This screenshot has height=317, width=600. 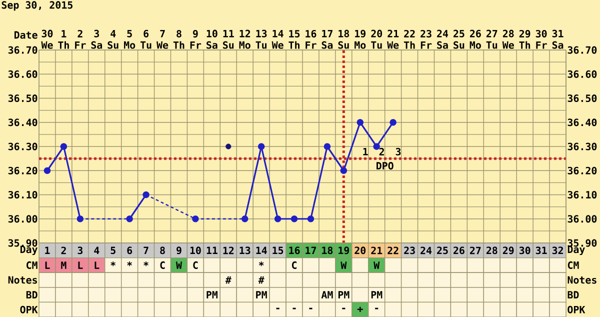 What do you see at coordinates (23, 74) in the screenshot?
I see `y-tick-label: 36.60` at bounding box center [23, 74].